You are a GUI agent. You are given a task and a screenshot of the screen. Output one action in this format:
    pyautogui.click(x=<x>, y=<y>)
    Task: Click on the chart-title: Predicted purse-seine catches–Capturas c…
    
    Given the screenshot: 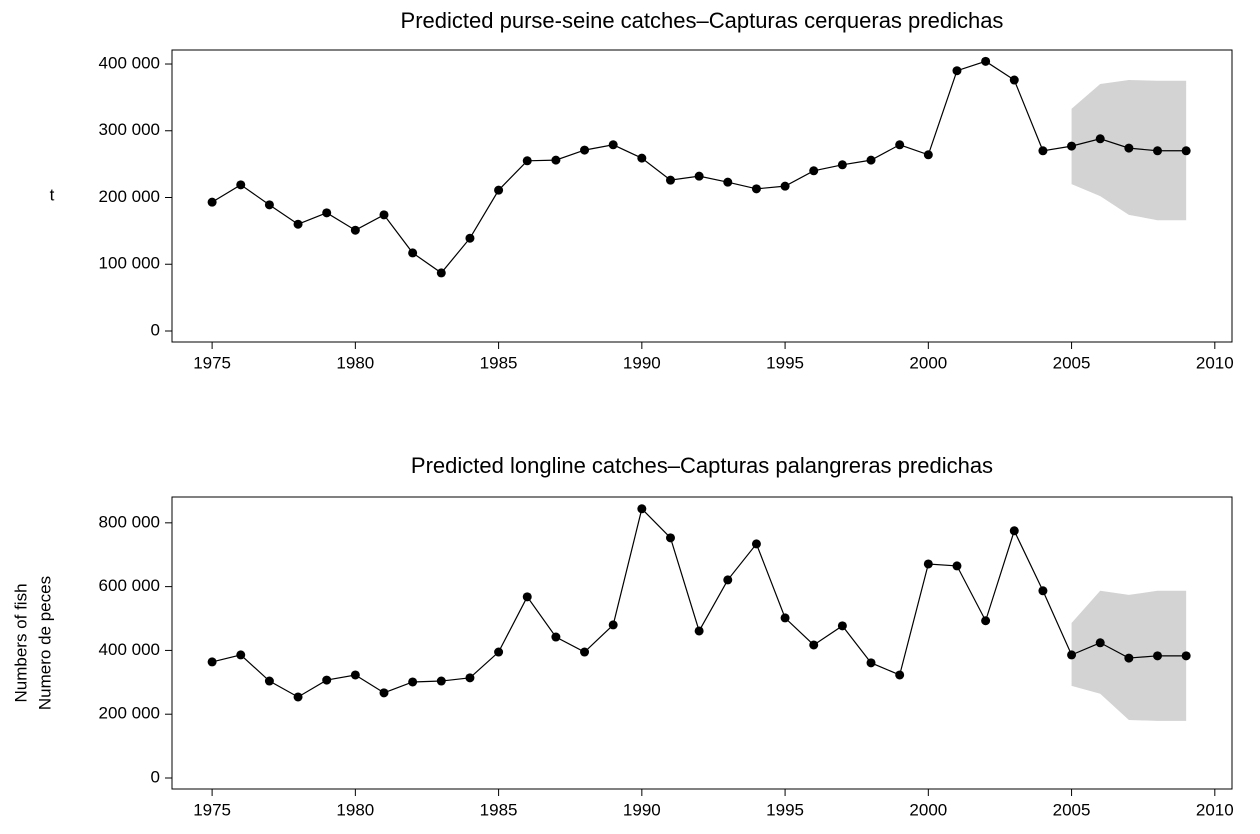 What is the action you would take?
    pyautogui.click(x=702, y=20)
    